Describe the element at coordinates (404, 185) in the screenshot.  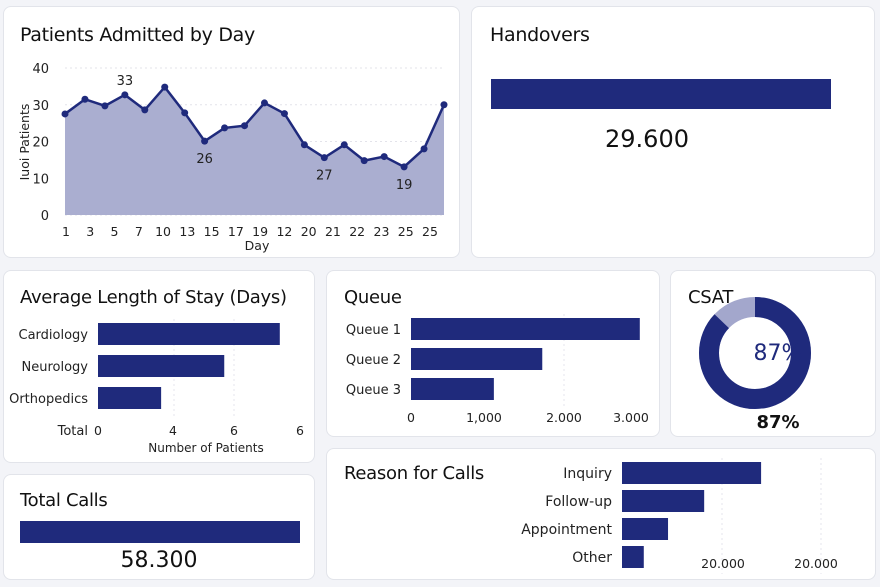
I see `data-label: 19` at that location.